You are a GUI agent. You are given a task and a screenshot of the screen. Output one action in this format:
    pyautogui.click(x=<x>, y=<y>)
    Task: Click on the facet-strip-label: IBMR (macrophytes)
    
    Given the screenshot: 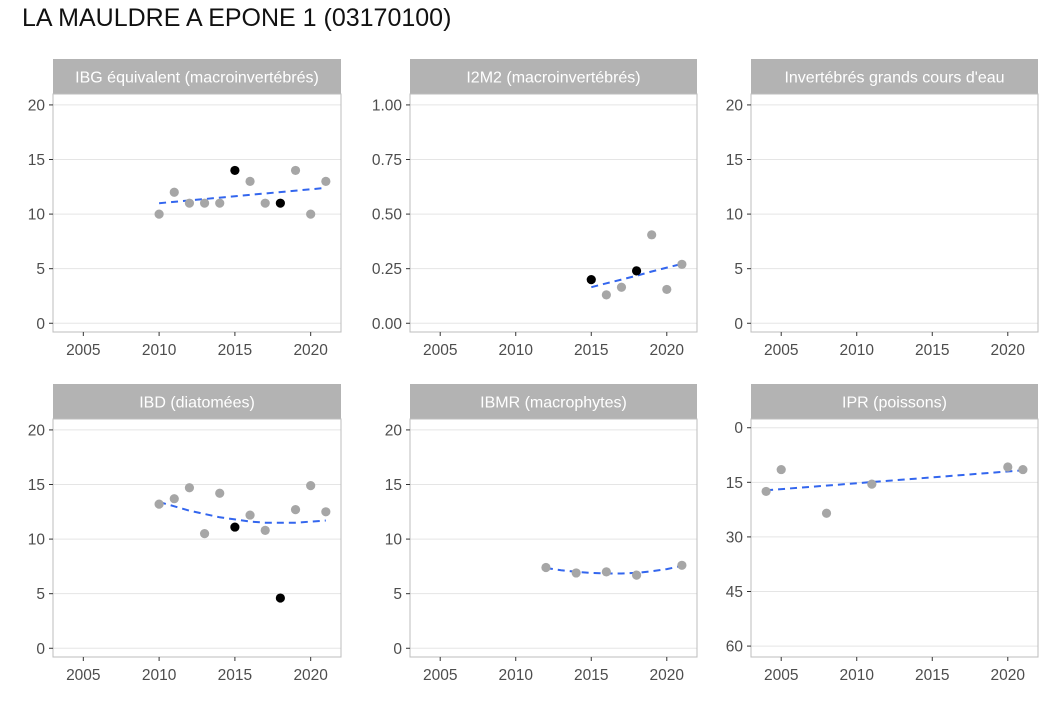 What is the action you would take?
    pyautogui.click(x=553, y=403)
    